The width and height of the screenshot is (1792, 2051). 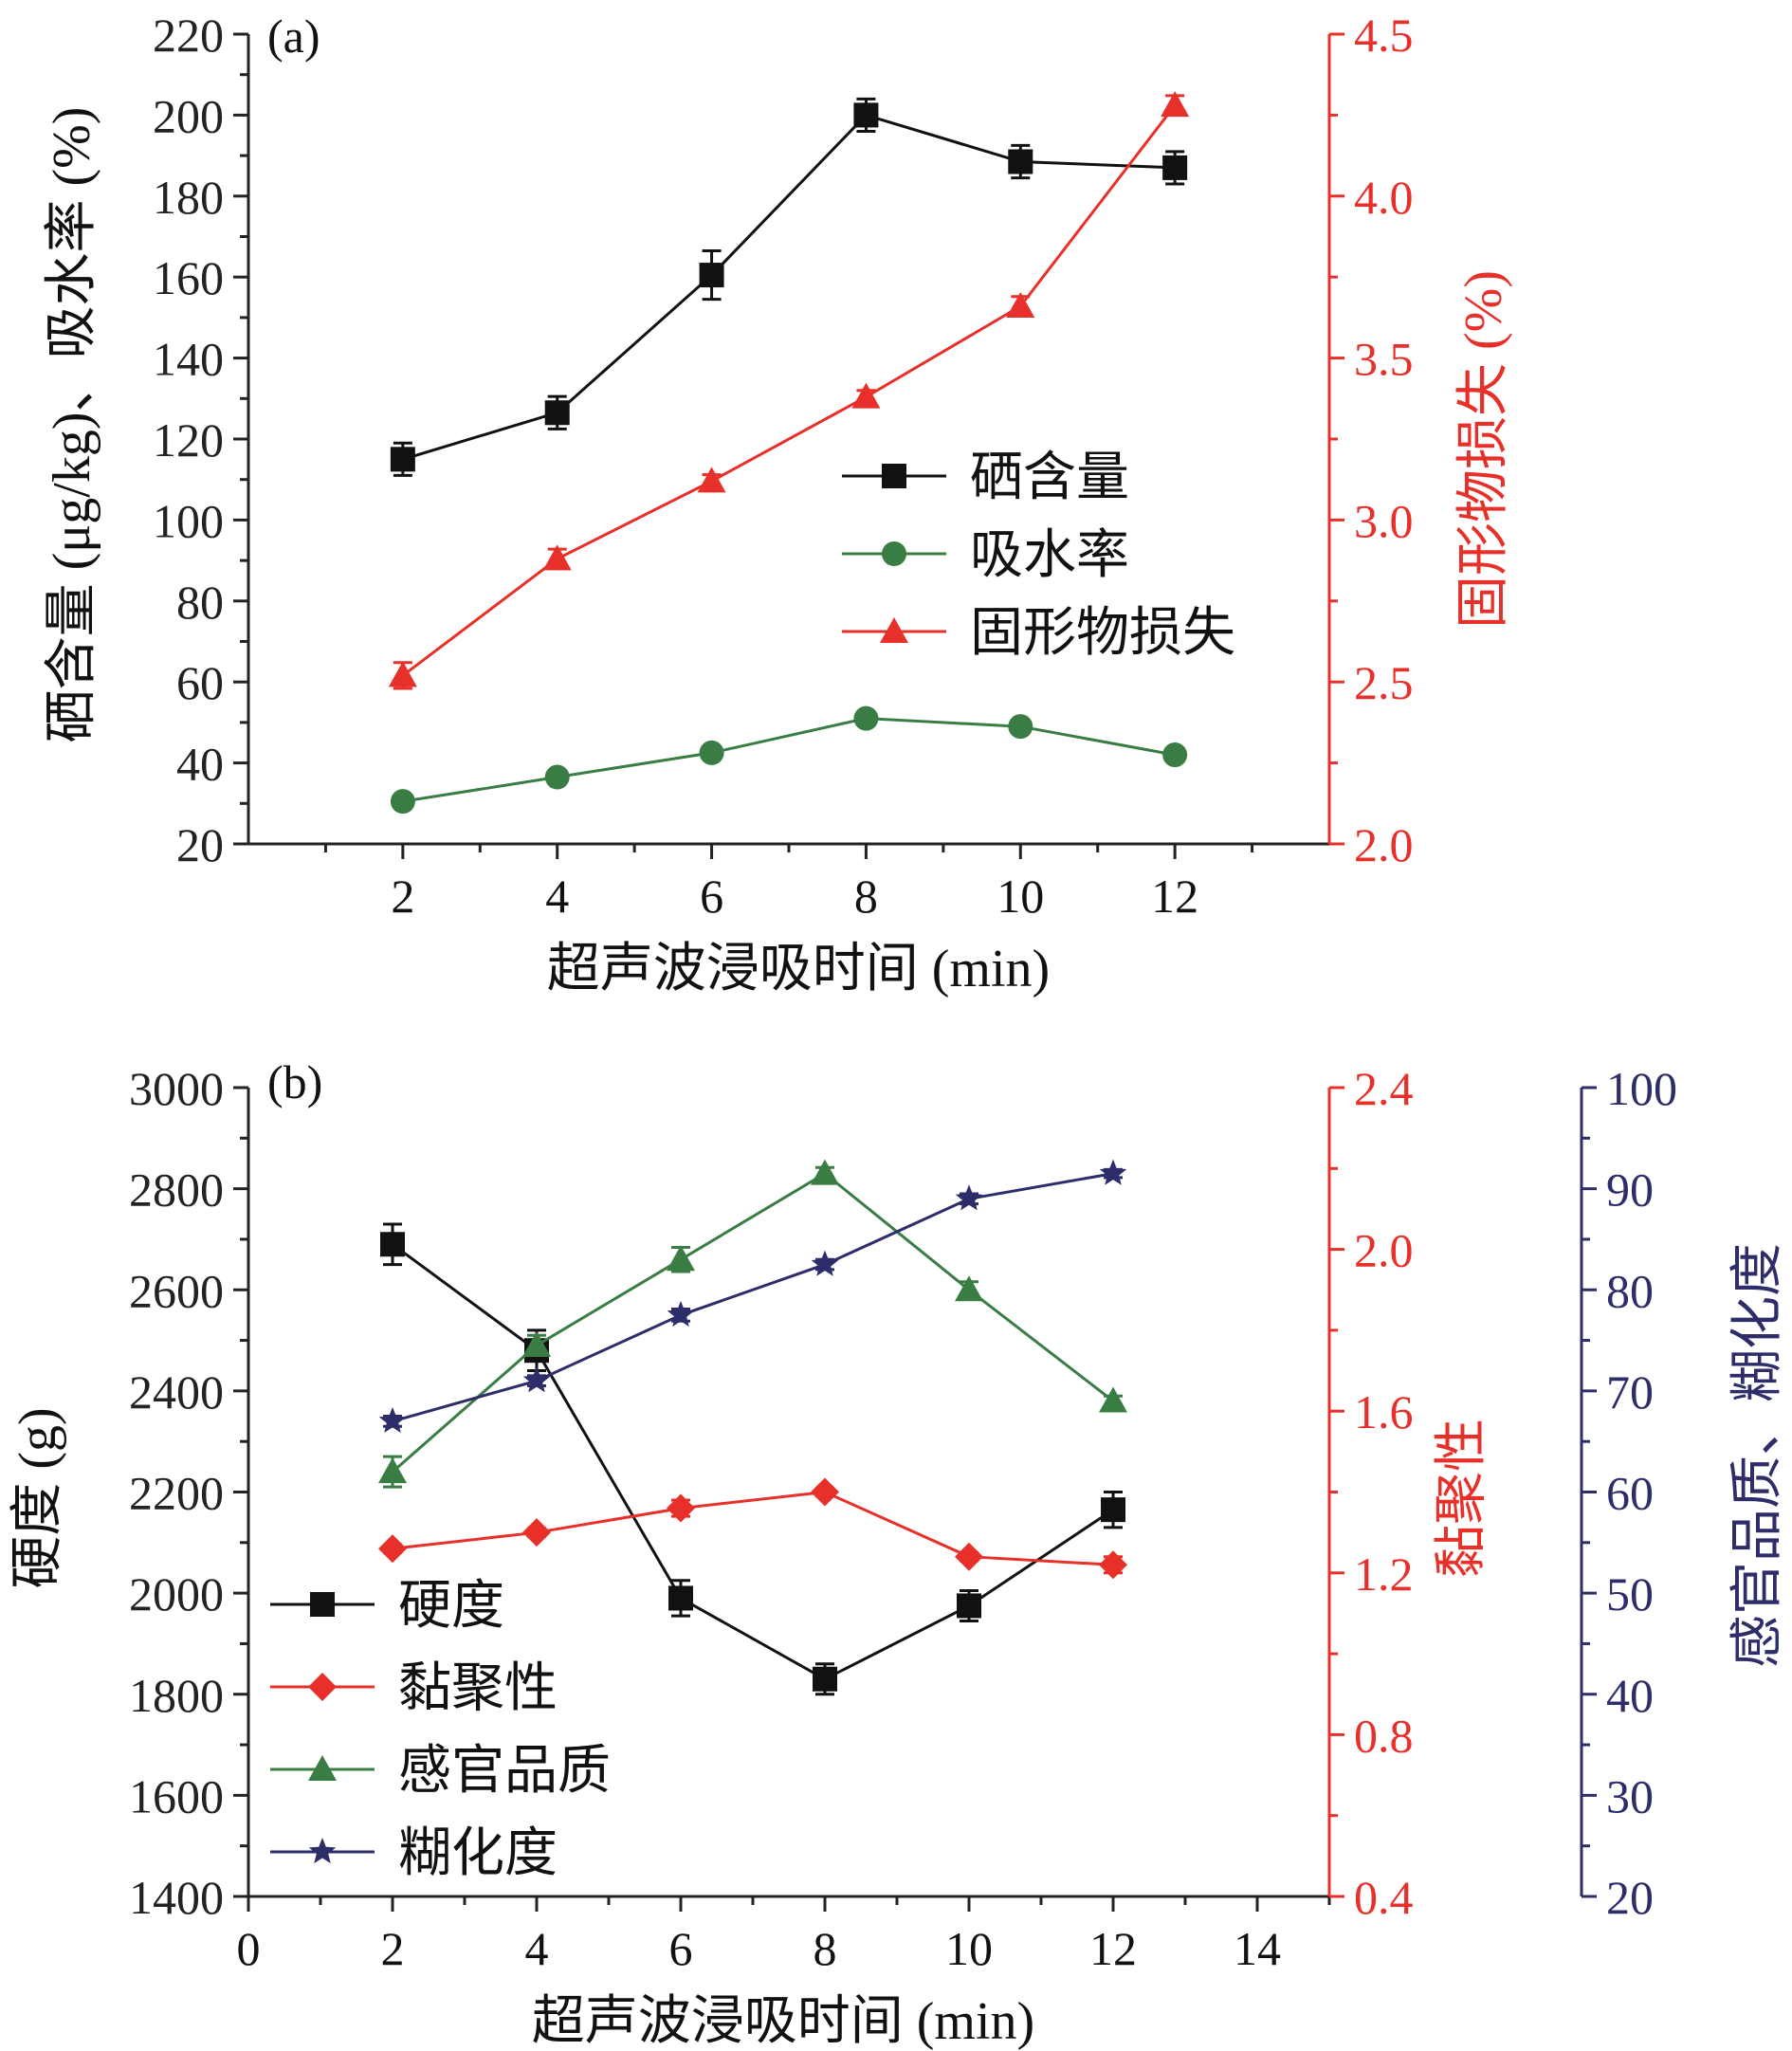 I want to click on panel-a-left-tick-label: 40, so click(x=200, y=764).